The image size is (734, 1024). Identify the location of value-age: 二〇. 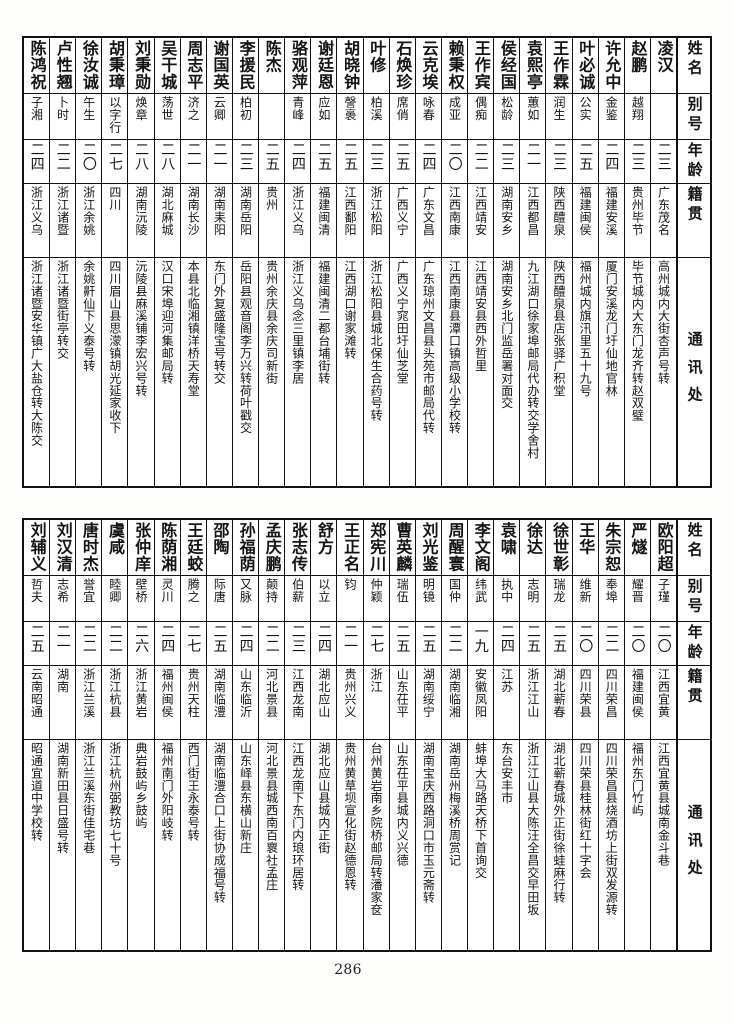
(88, 156).